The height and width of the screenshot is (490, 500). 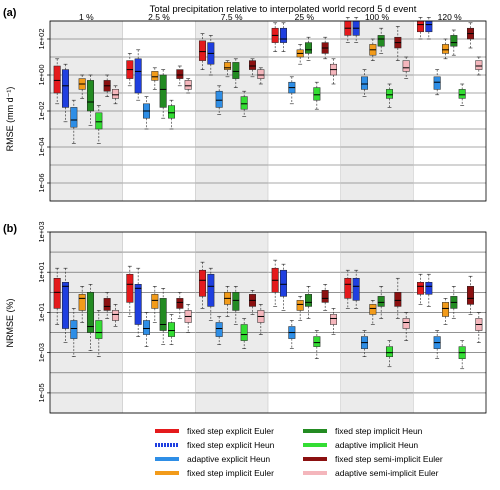 What do you see at coordinates (10, 229) in the screenshot?
I see `panel-b-label: (b)` at bounding box center [10, 229].